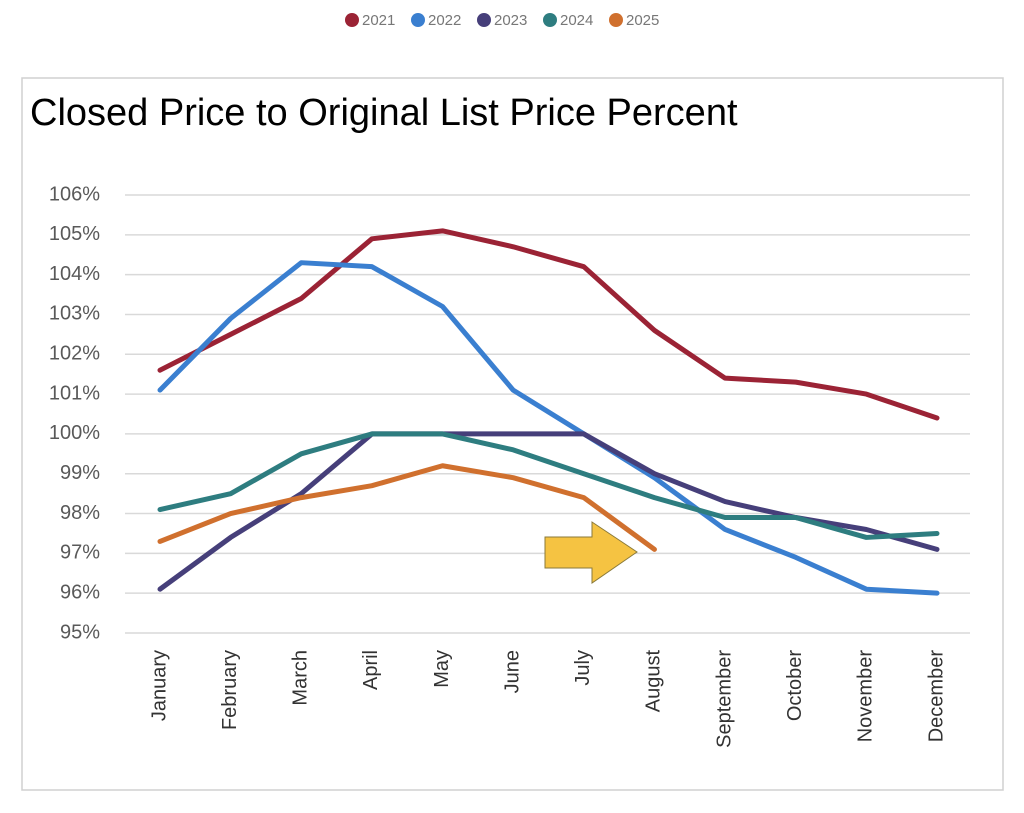 This screenshot has height=813, width=1024. Describe the element at coordinates (80, 592) in the screenshot. I see `y-tick-label: 96%` at that location.